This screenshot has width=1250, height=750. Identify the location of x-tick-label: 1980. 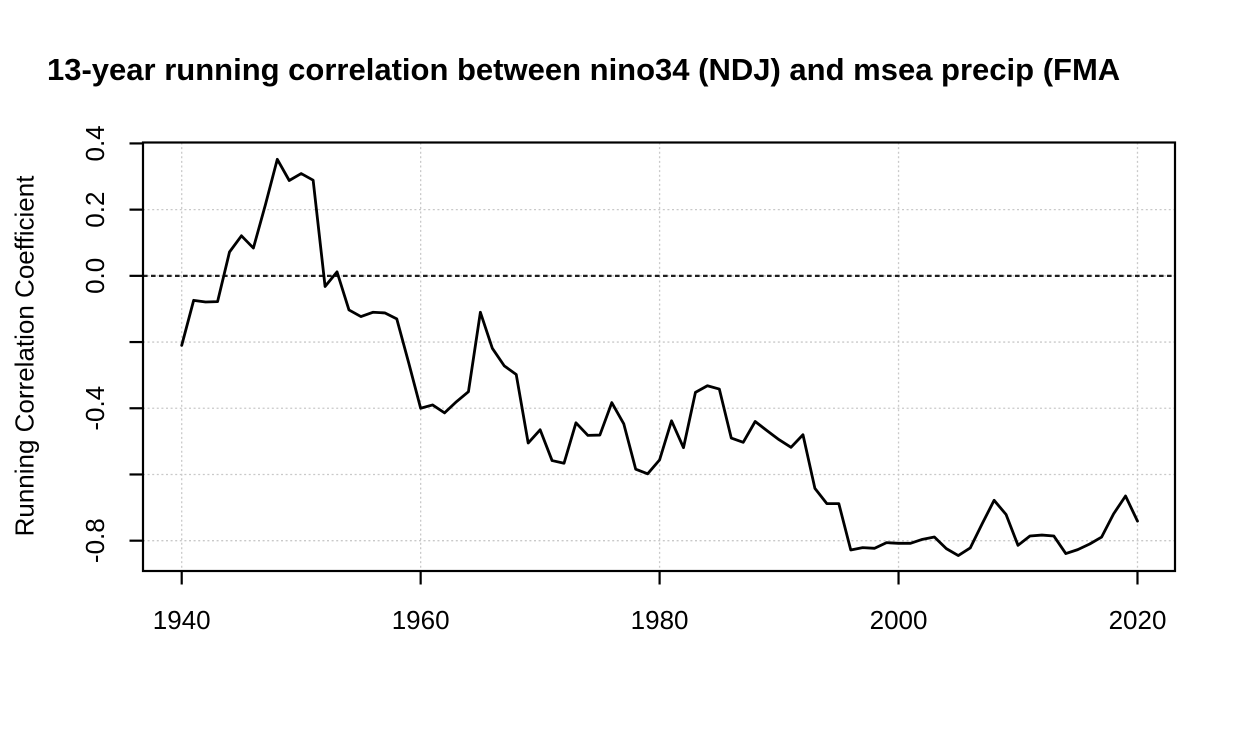
(660, 620).